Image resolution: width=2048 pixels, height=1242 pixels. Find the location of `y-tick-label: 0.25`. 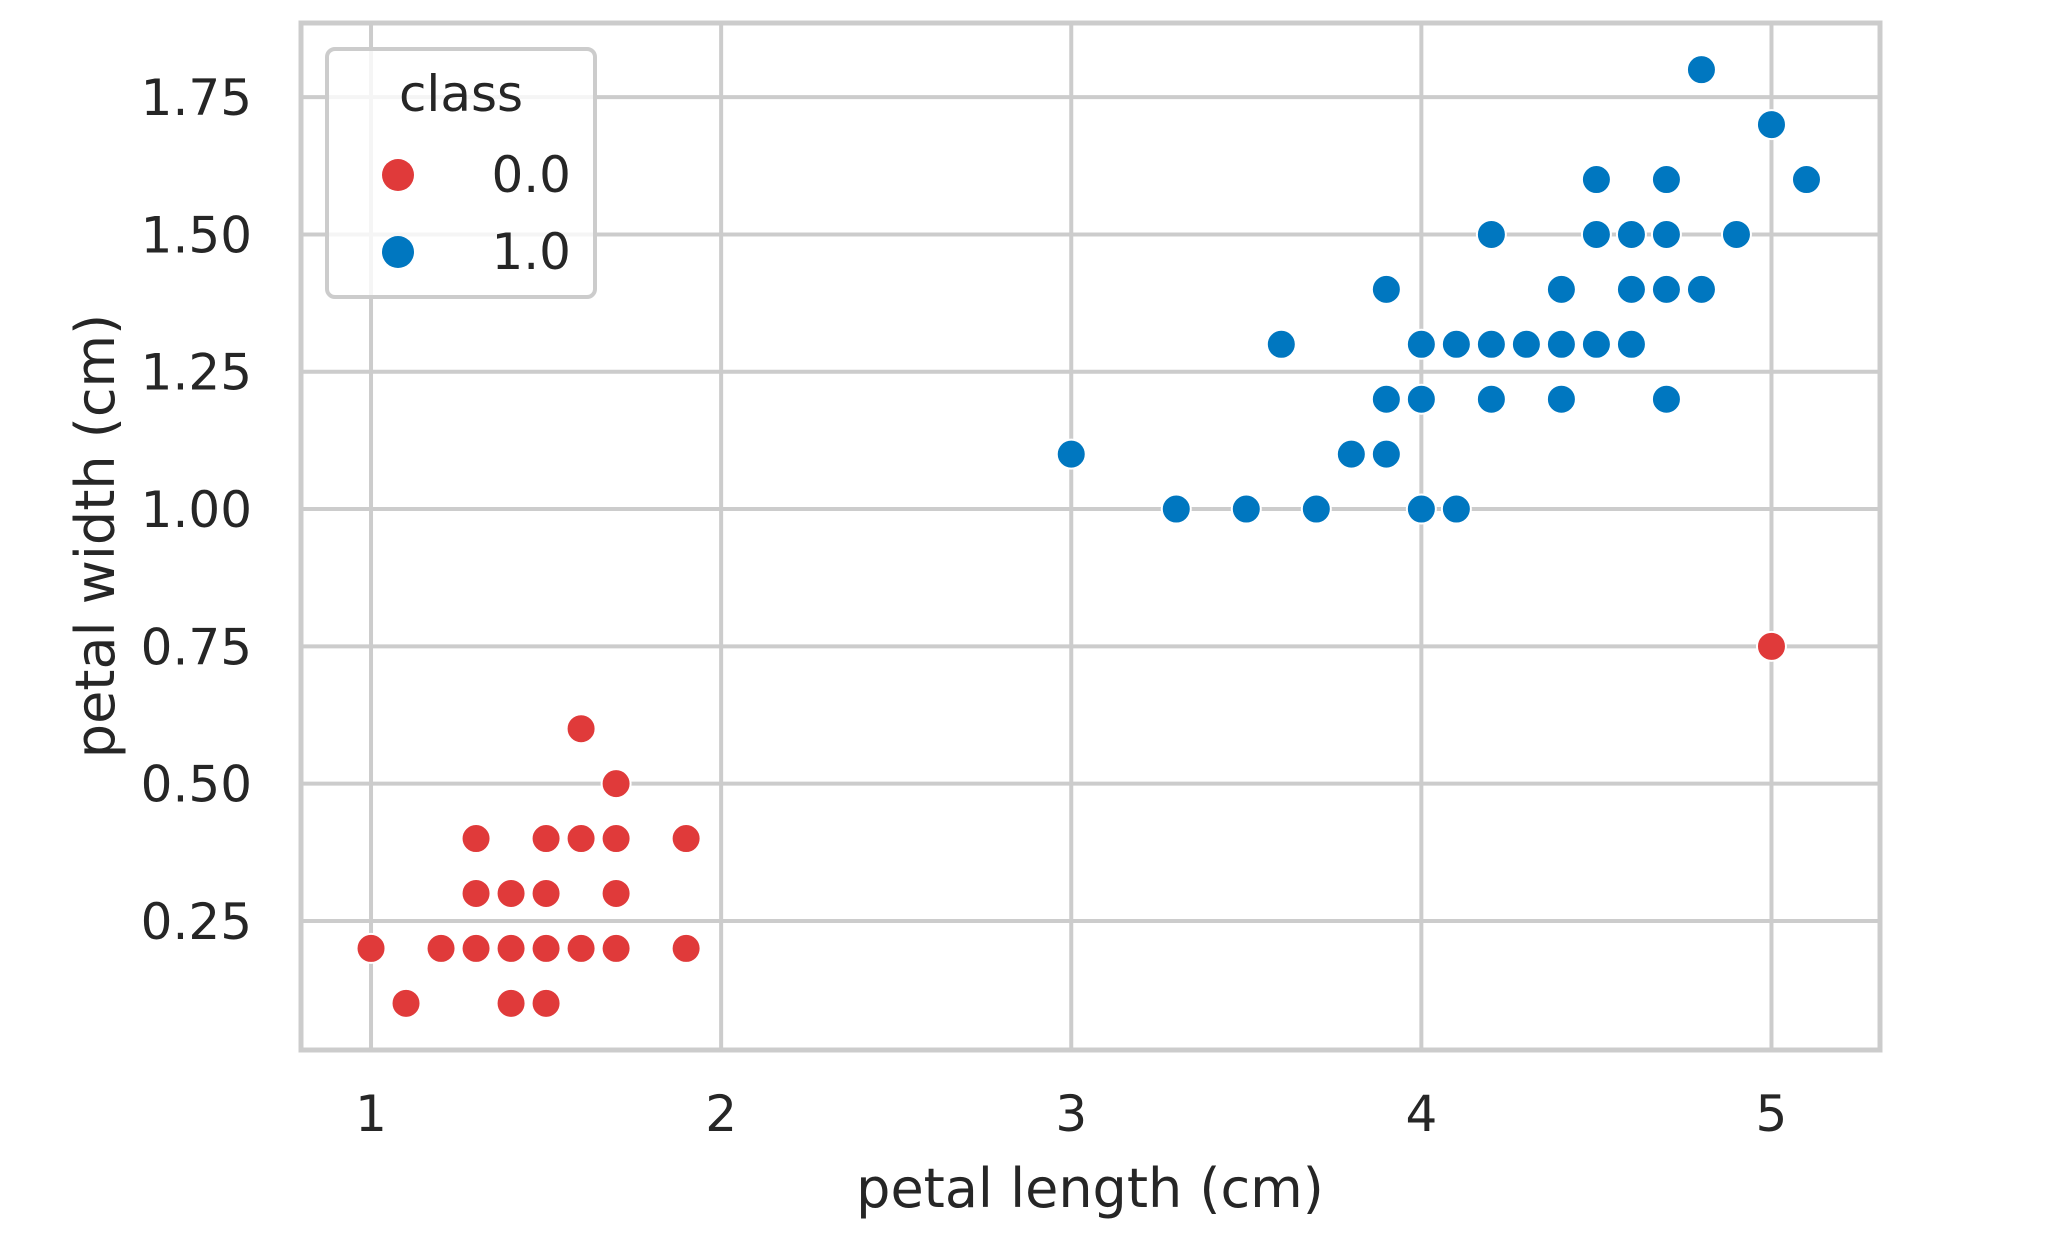

y-tick-label: 0.25 is located at coordinates (196, 922).